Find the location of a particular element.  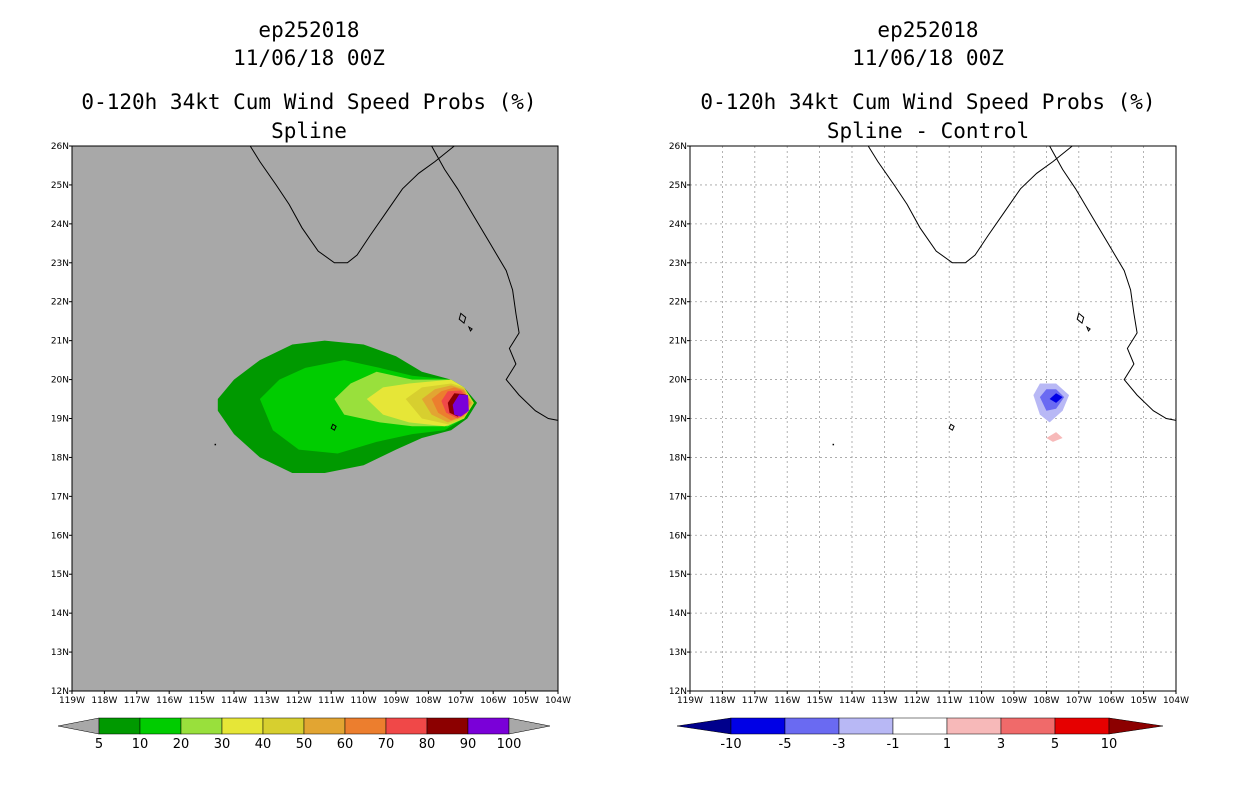

x-tick-label: 111W is located at coordinates (949, 701).